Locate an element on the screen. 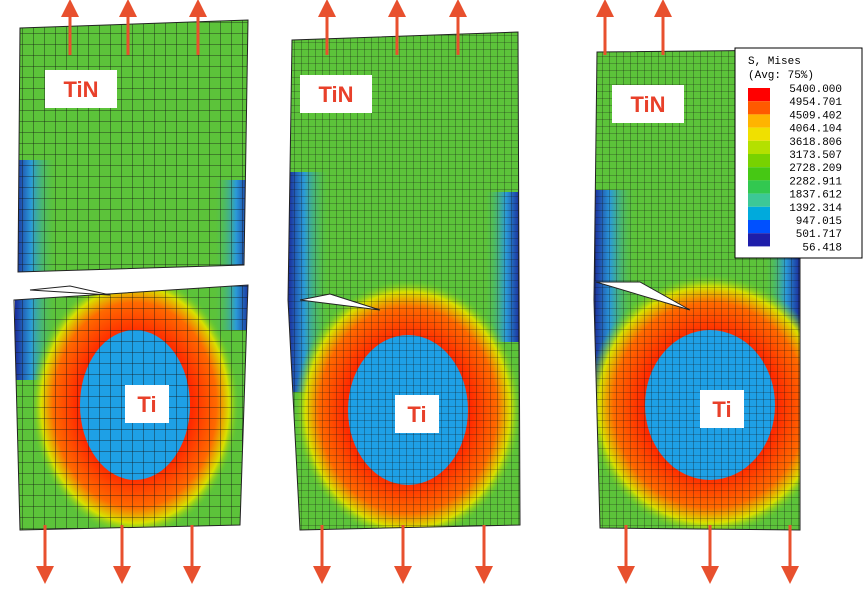 This screenshot has width=864, height=592. legend-value: 1392.314 is located at coordinates (815, 209).